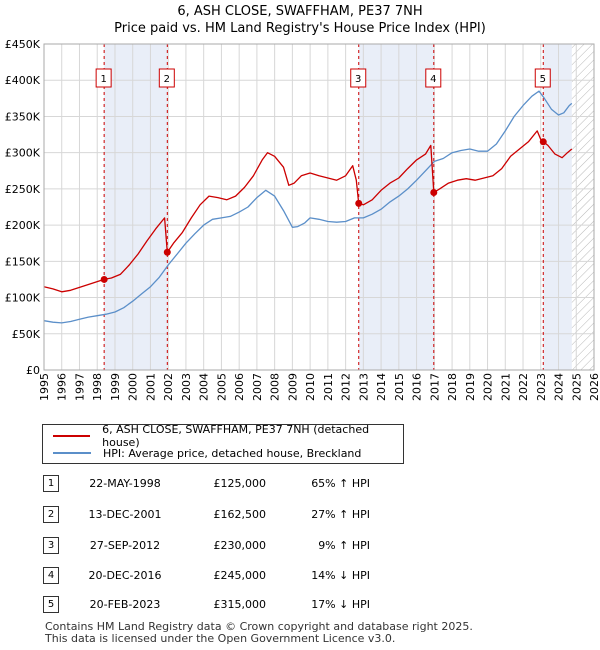  What do you see at coordinates (239, 387) in the screenshot?
I see `x-tick-label: 2006` at bounding box center [239, 387].